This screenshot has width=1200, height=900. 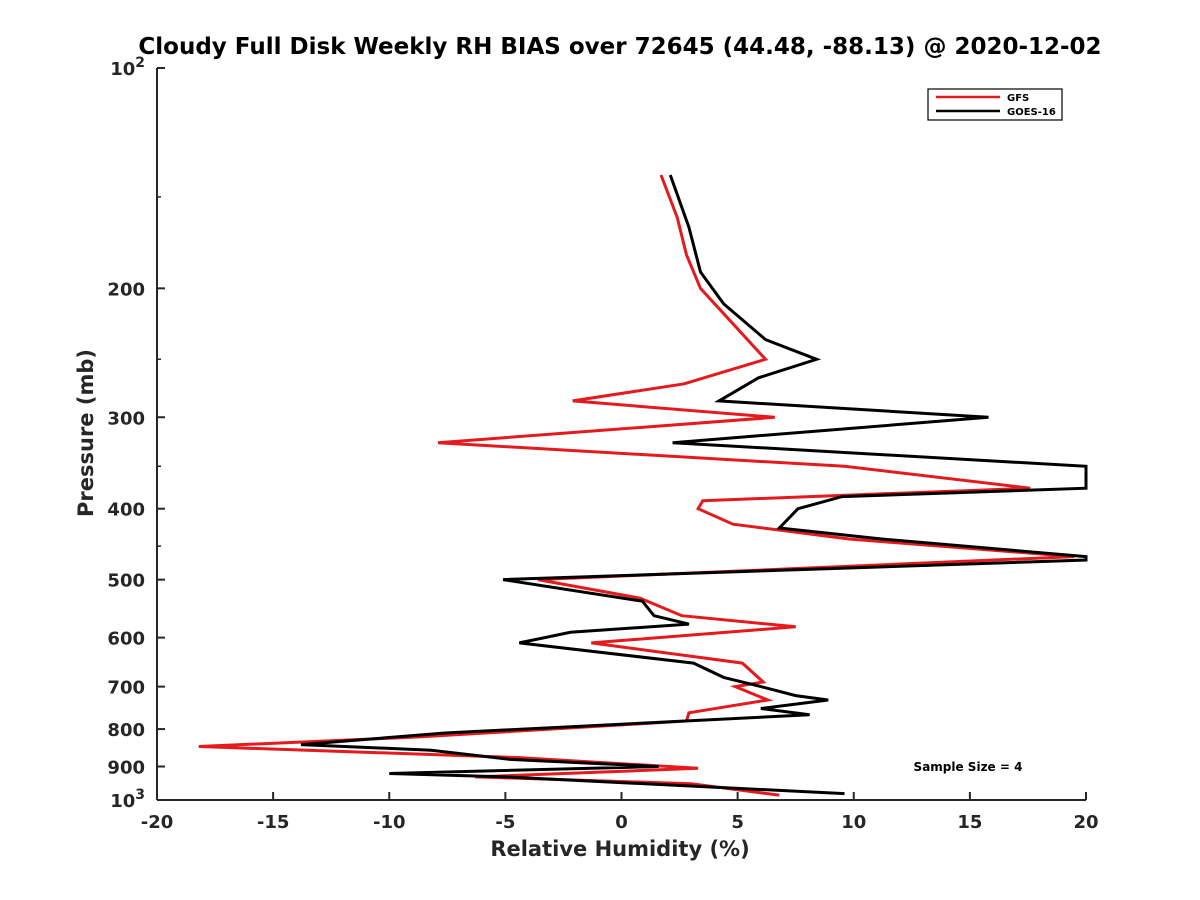 What do you see at coordinates (969, 822) in the screenshot?
I see `x-tick-label: 15` at bounding box center [969, 822].